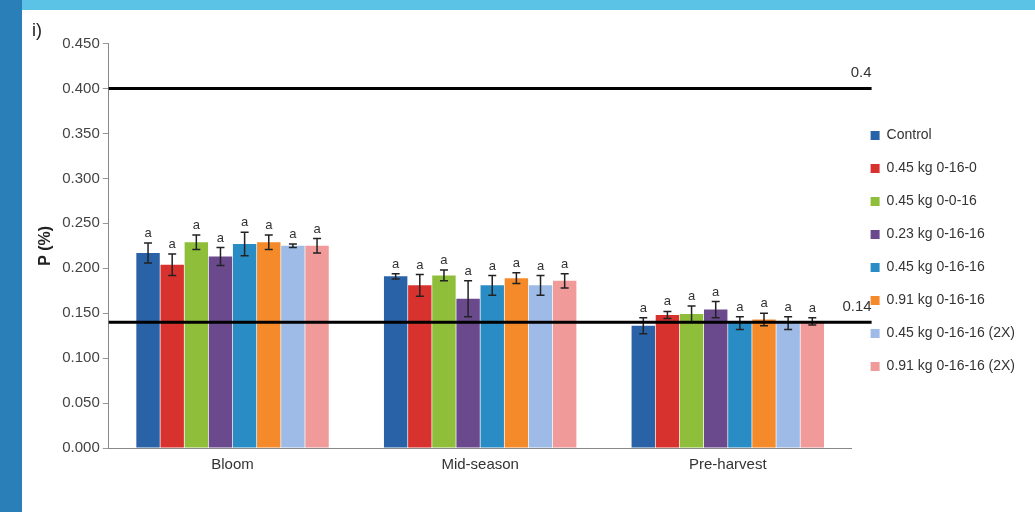 The width and height of the screenshot is (1035, 512). Describe the element at coordinates (909, 134) in the screenshot. I see `legend-label: Control` at that location.